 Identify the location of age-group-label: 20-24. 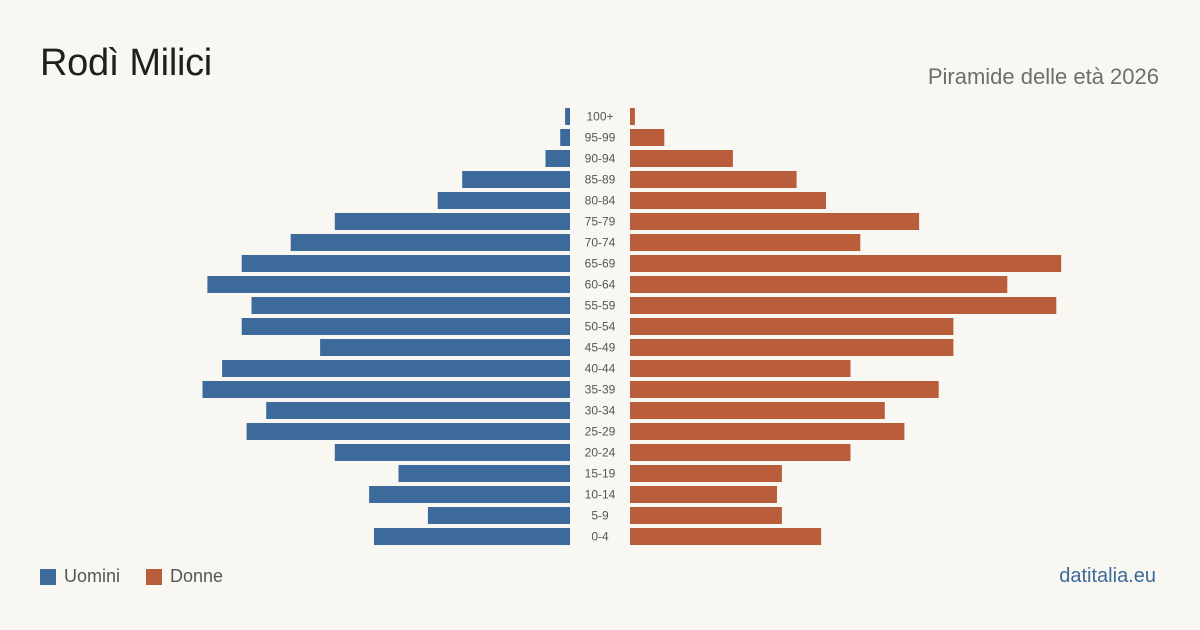
(600, 453).